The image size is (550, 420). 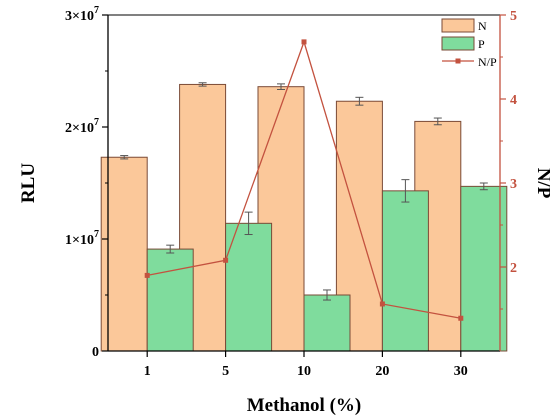 What do you see at coordinates (225, 371) in the screenshot?
I see `x-tick-label-5: 5` at bounding box center [225, 371].